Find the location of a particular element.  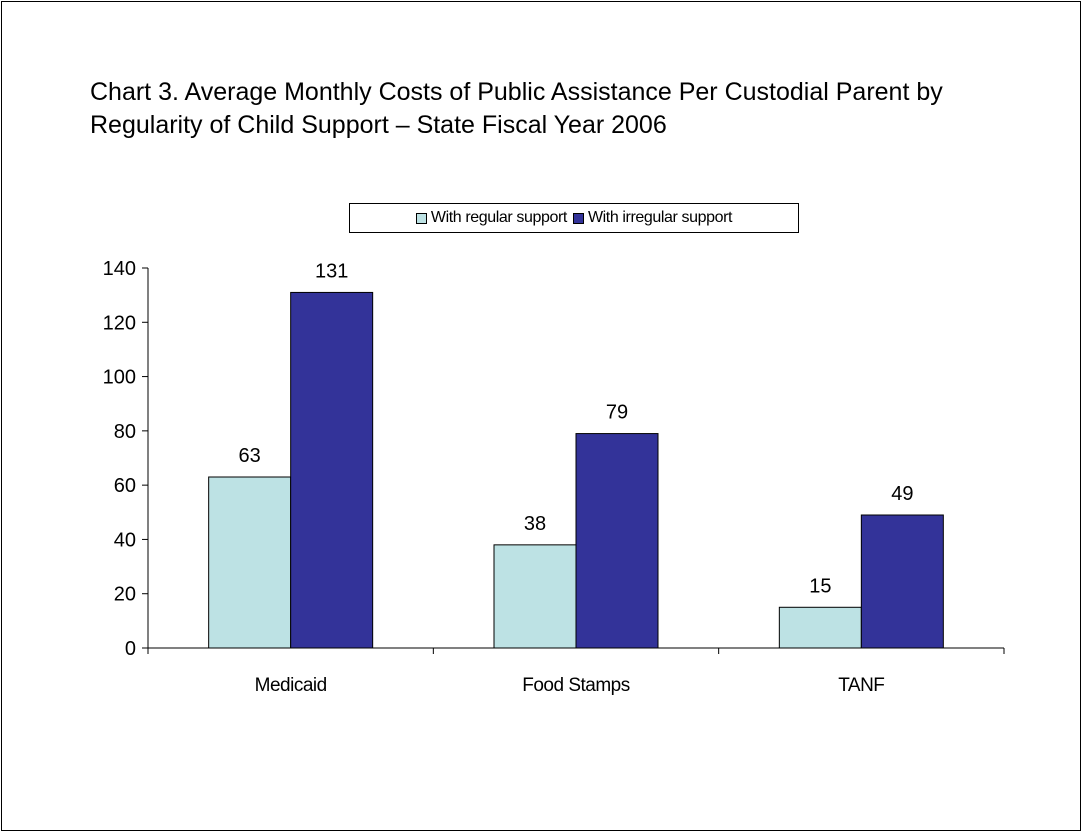

y-tick-label: 120 is located at coordinates (119, 323).